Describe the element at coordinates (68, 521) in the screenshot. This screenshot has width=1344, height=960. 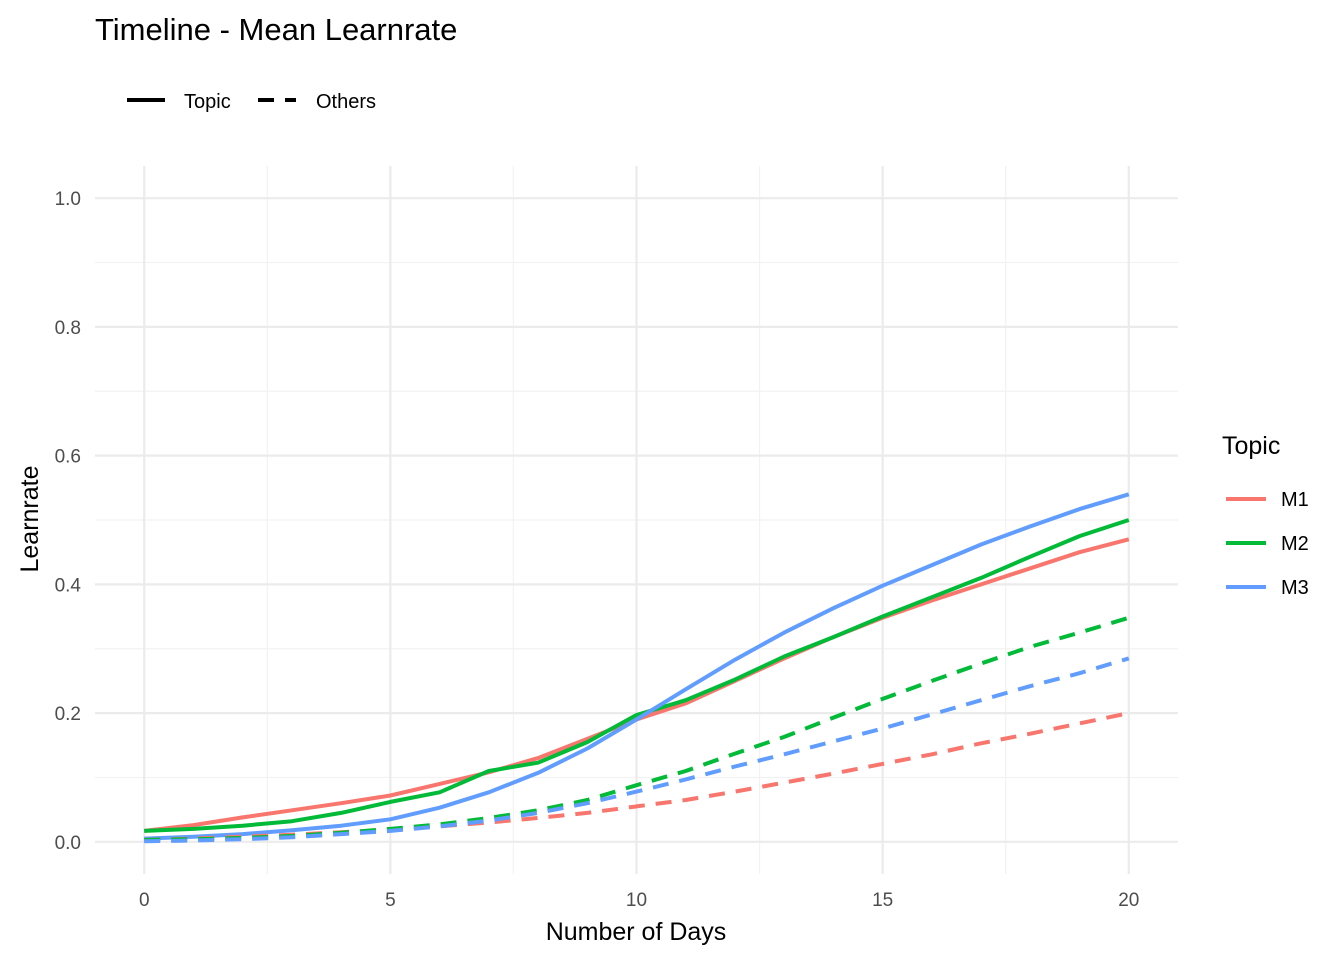
I see `y-axis-ticks: 0.0 0.2 0.4 0.6 0.8 1.0` at that location.